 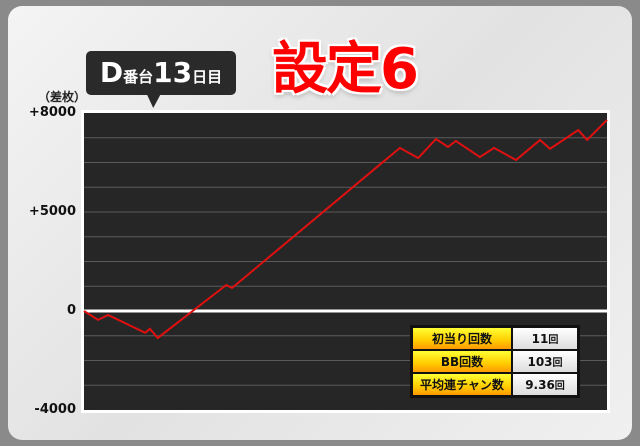 I want to click on value: 11, so click(x=540, y=339).